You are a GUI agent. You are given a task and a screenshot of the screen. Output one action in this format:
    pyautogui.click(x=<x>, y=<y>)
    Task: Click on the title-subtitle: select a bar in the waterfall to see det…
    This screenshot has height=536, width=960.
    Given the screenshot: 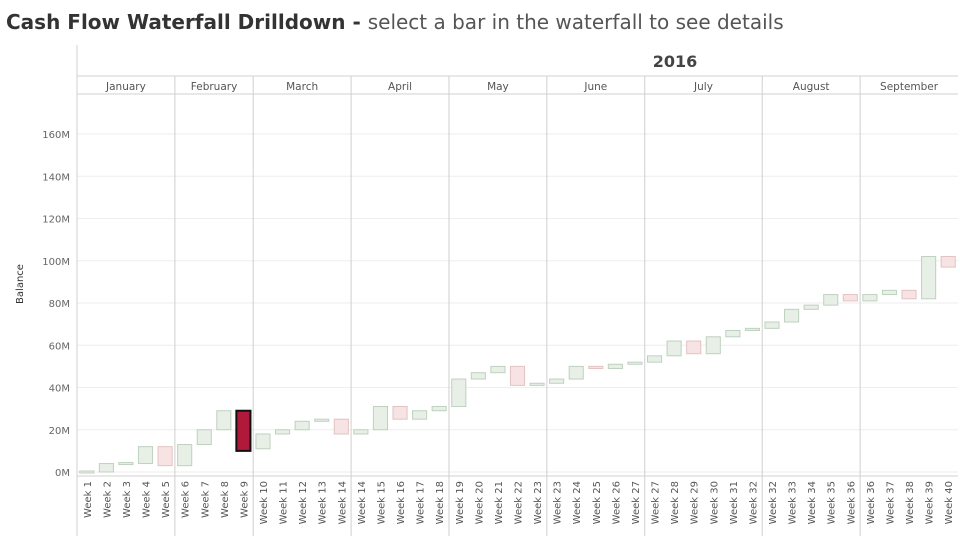 What is the action you would take?
    pyautogui.click(x=575, y=22)
    